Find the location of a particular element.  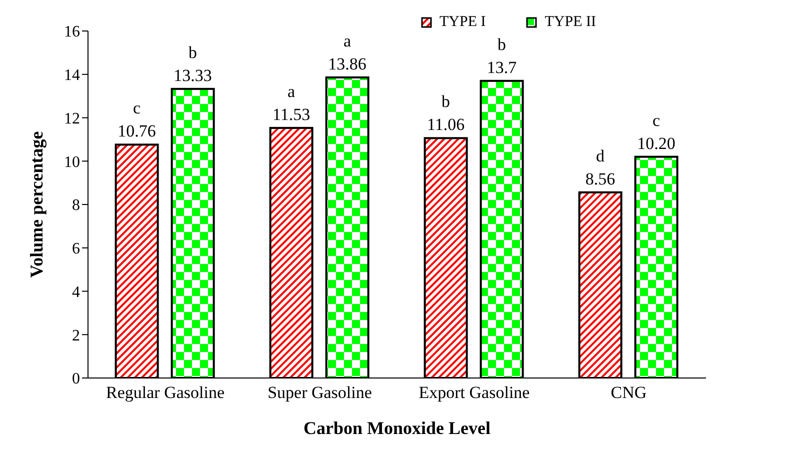

x-tick-label: Regular Gasoline is located at coordinates (165, 392).